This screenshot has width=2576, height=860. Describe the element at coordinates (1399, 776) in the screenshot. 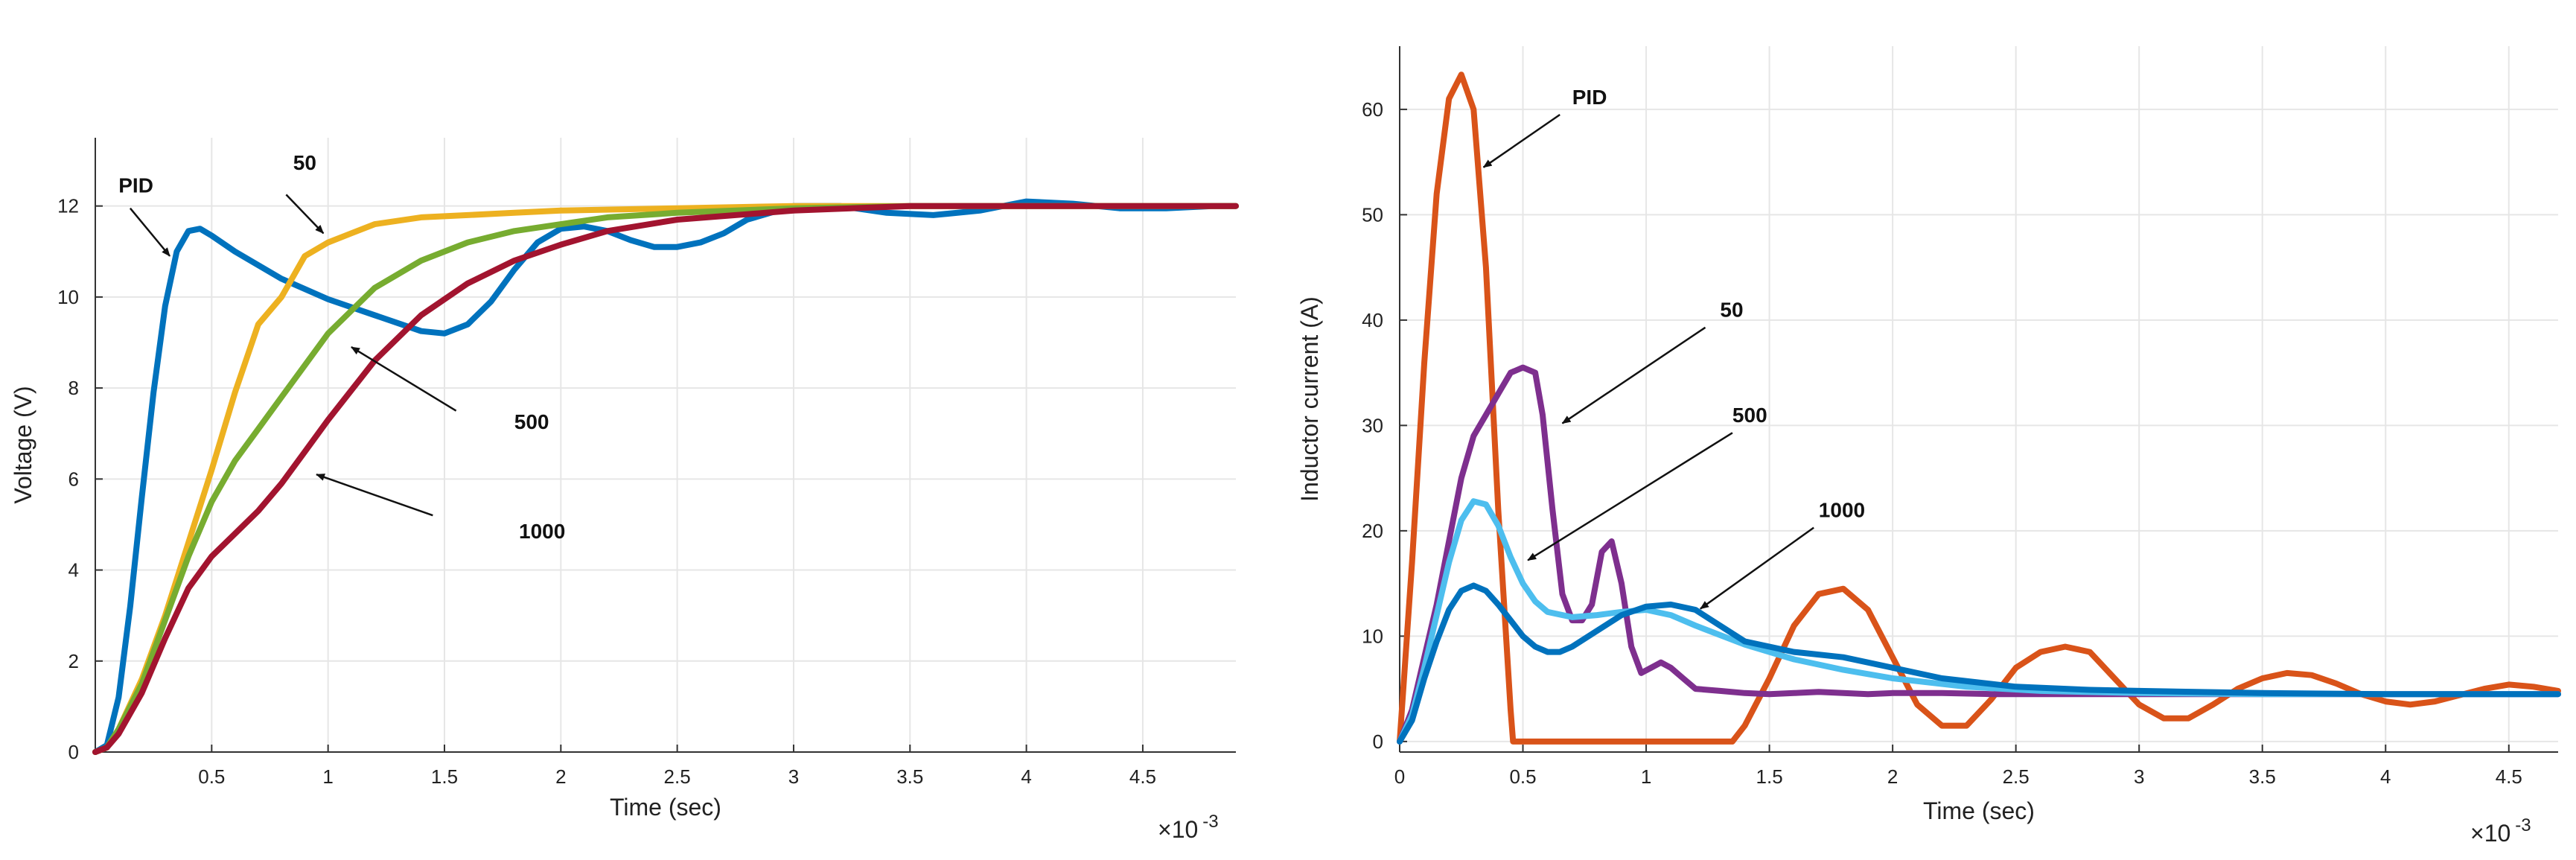

I see `x-tick-label: 0` at that location.